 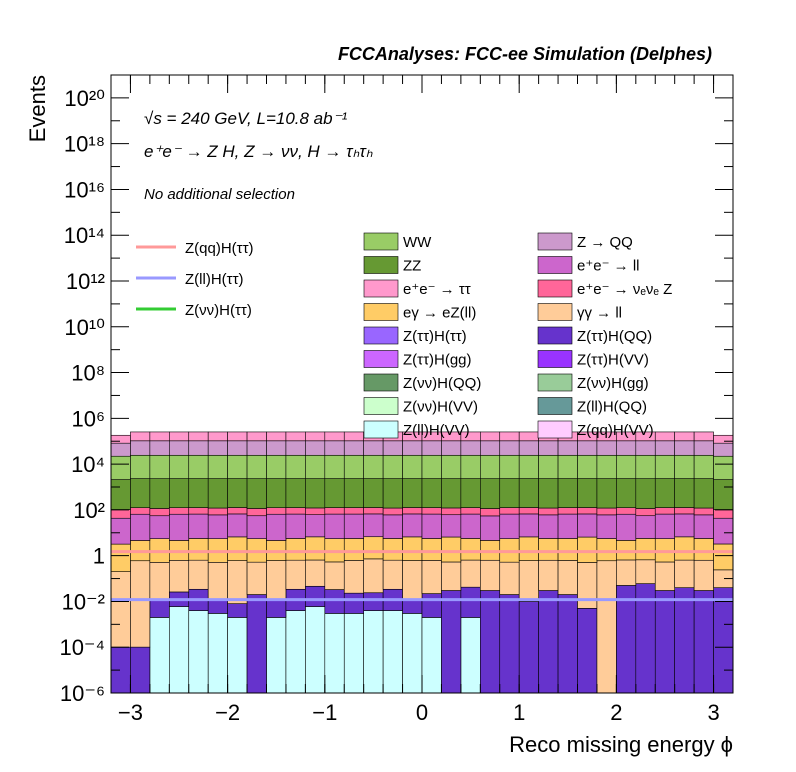 What do you see at coordinates (442, 383) in the screenshot?
I see `legend-col1-label-6: Z(νν)H(QQ)` at bounding box center [442, 383].